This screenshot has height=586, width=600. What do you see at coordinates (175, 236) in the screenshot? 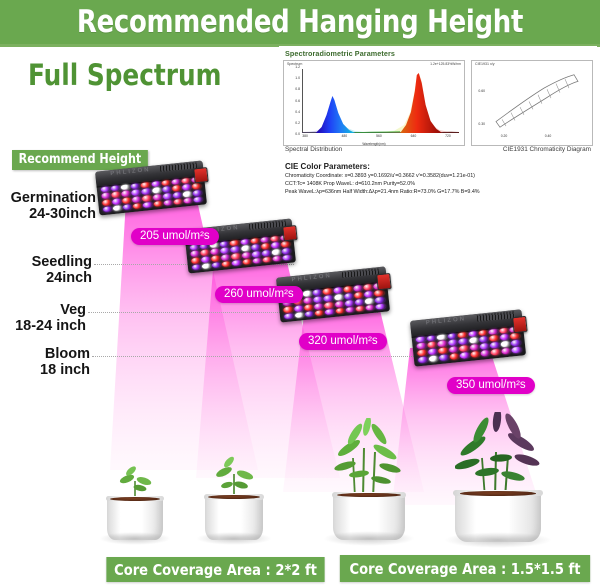
I see `ppfd-badge-germination: 205 umol/m²s` at bounding box center [175, 236].